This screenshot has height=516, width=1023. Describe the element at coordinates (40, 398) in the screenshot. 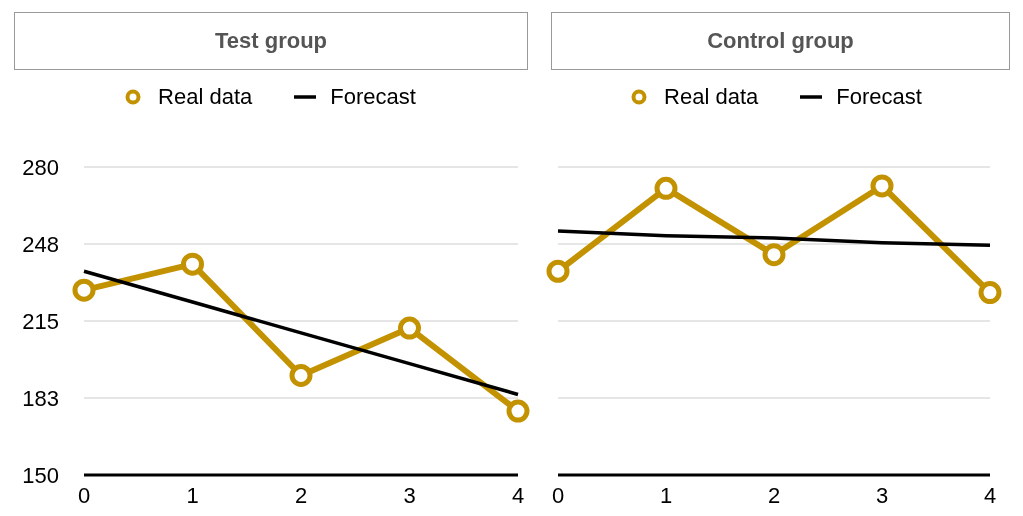

I see `y-tick-label: 183` at that location.